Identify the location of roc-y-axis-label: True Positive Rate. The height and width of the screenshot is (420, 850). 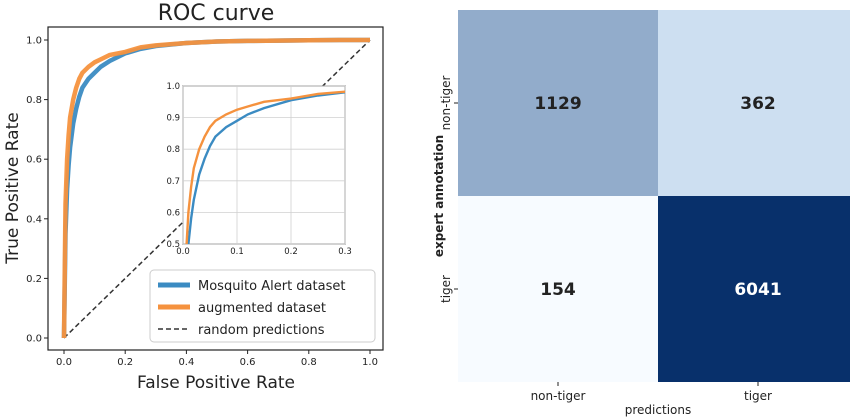
(13, 188).